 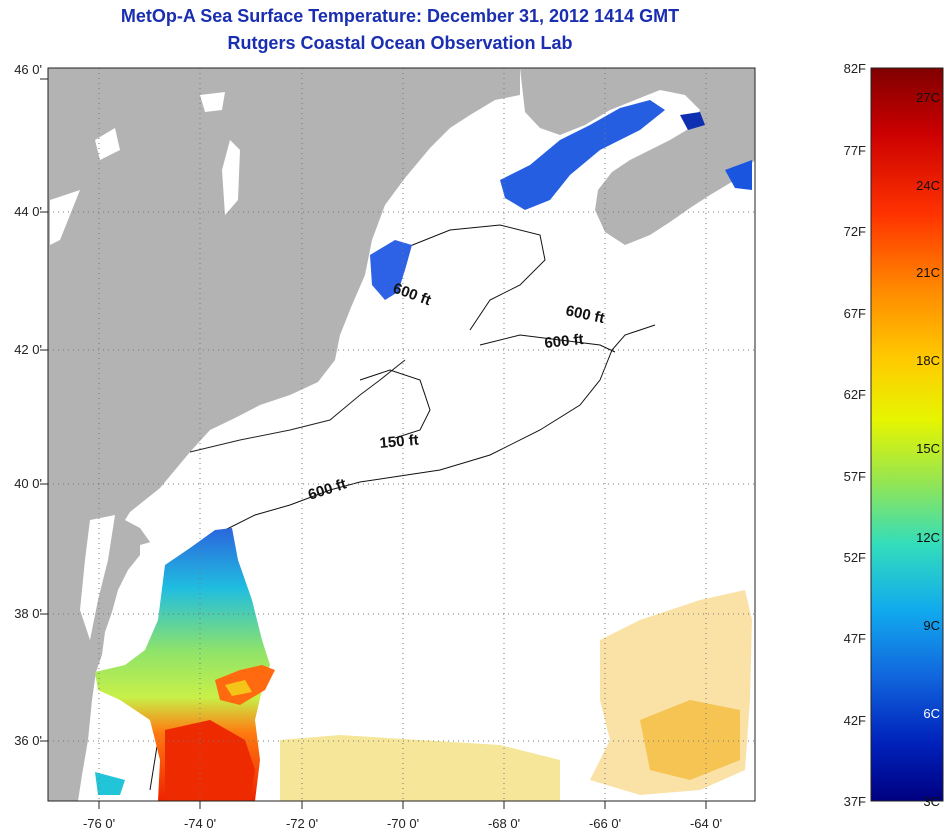 I want to click on colorbar-f-label: 52F, so click(x=855, y=557).